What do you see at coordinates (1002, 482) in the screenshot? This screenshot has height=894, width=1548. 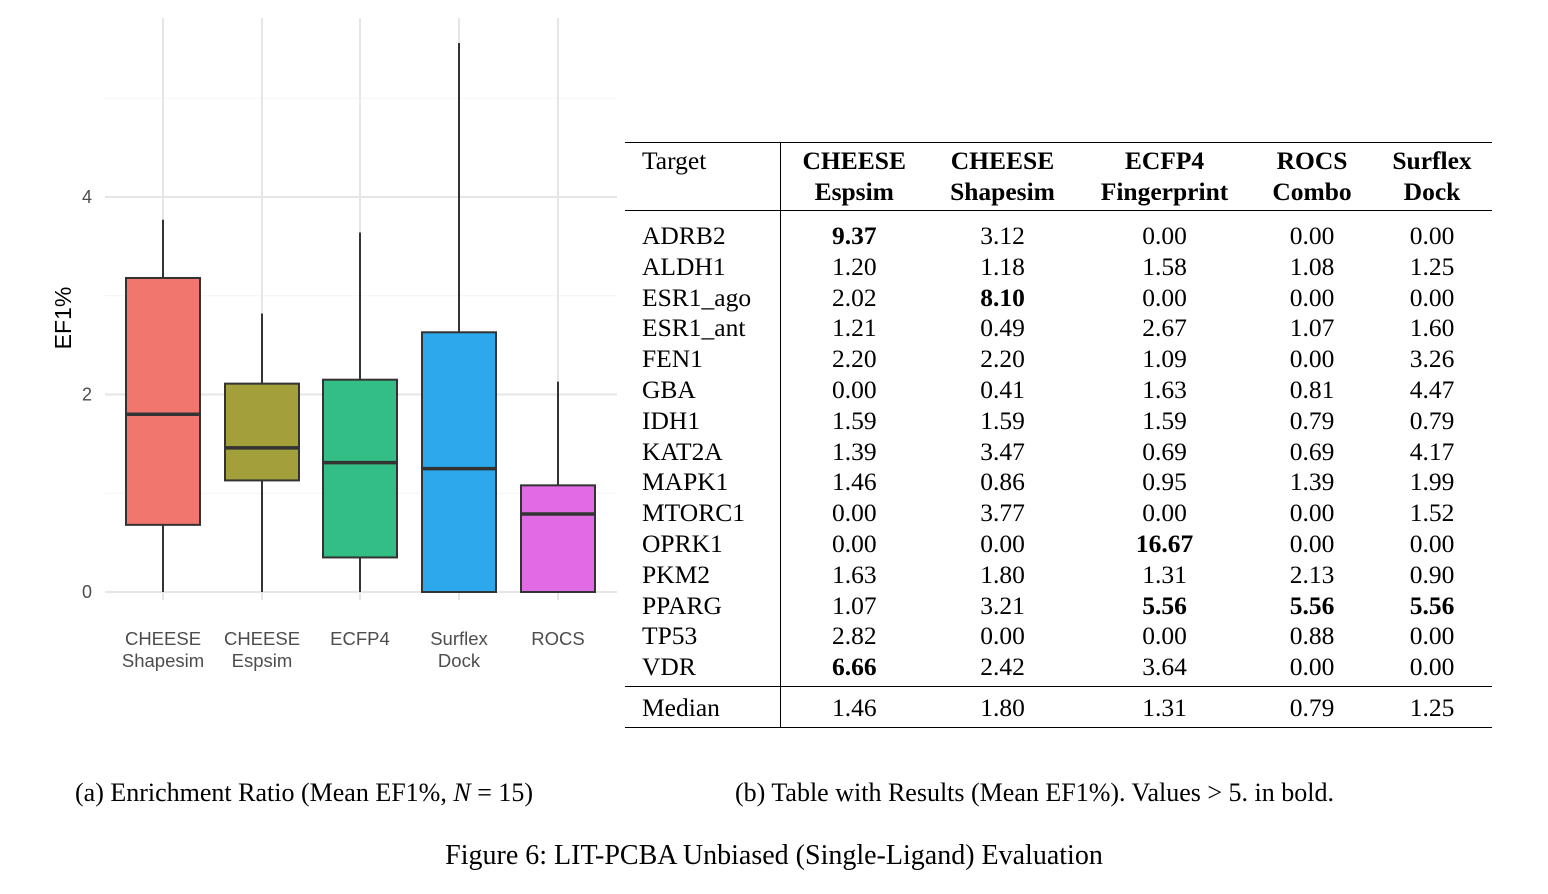 I see `table-cell: 0.86` at bounding box center [1002, 482].